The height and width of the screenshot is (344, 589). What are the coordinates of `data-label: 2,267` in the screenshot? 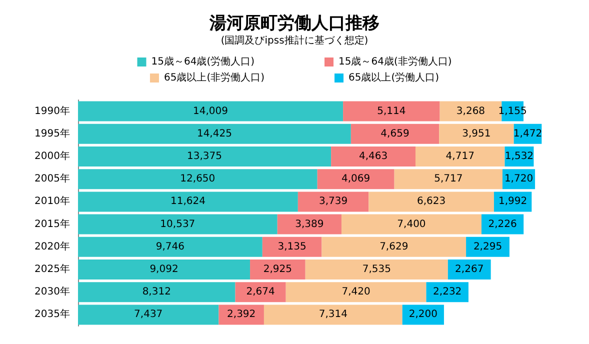 It's located at (469, 269).